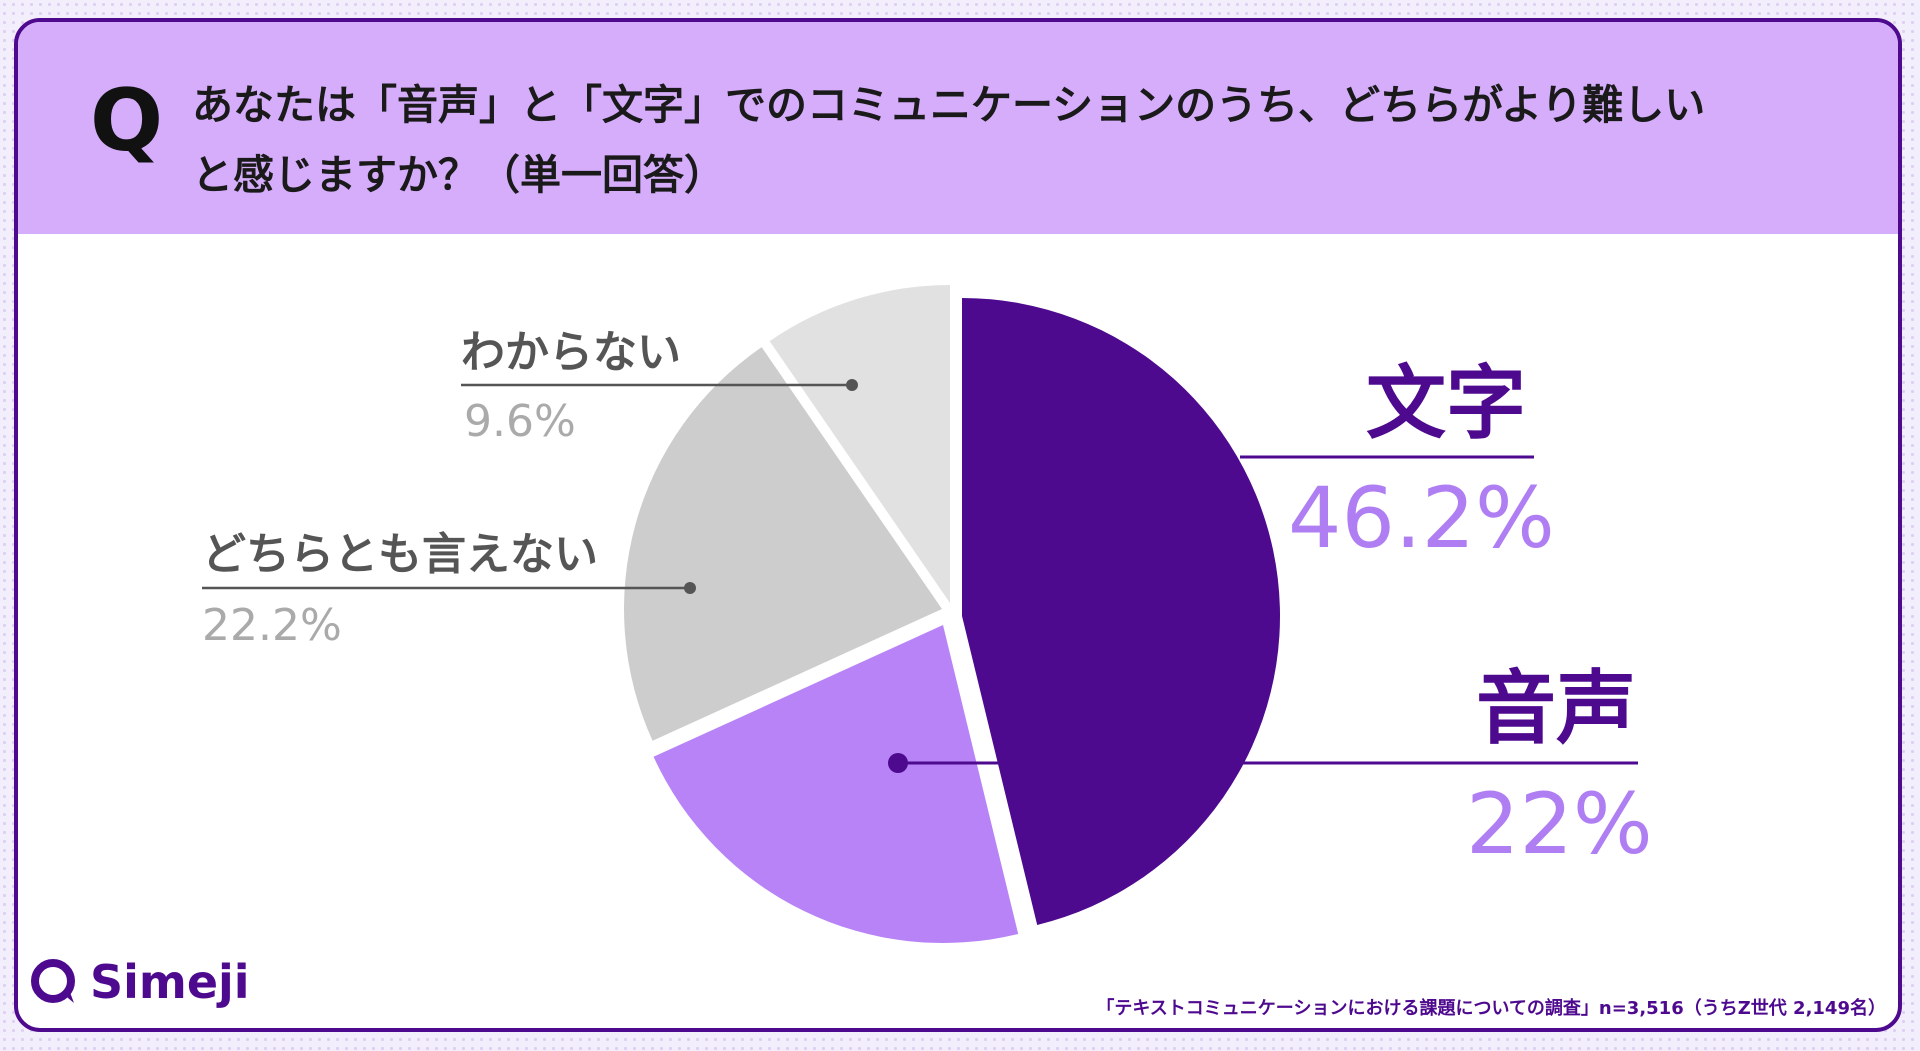  Describe the element at coordinates (127, 121) in the screenshot. I see `q-marker: Q` at that location.